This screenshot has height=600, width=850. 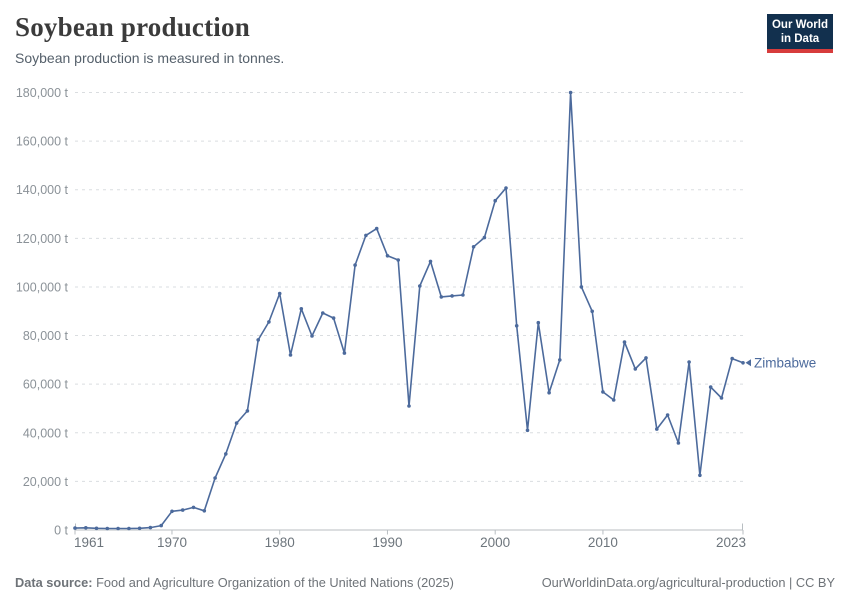 I want to click on x-axis-label: 1980, so click(x=280, y=542).